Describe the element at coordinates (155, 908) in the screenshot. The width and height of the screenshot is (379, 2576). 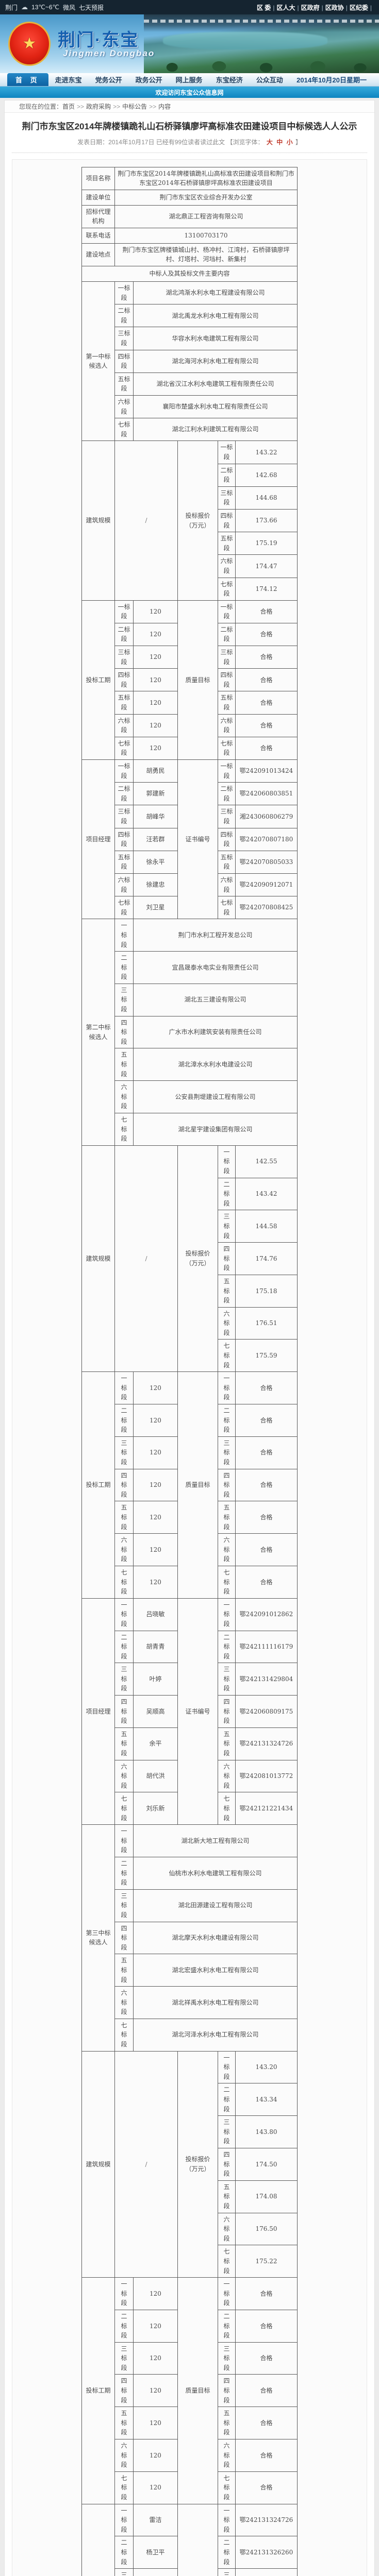
I see `manager-name: 刘卫星` at that location.